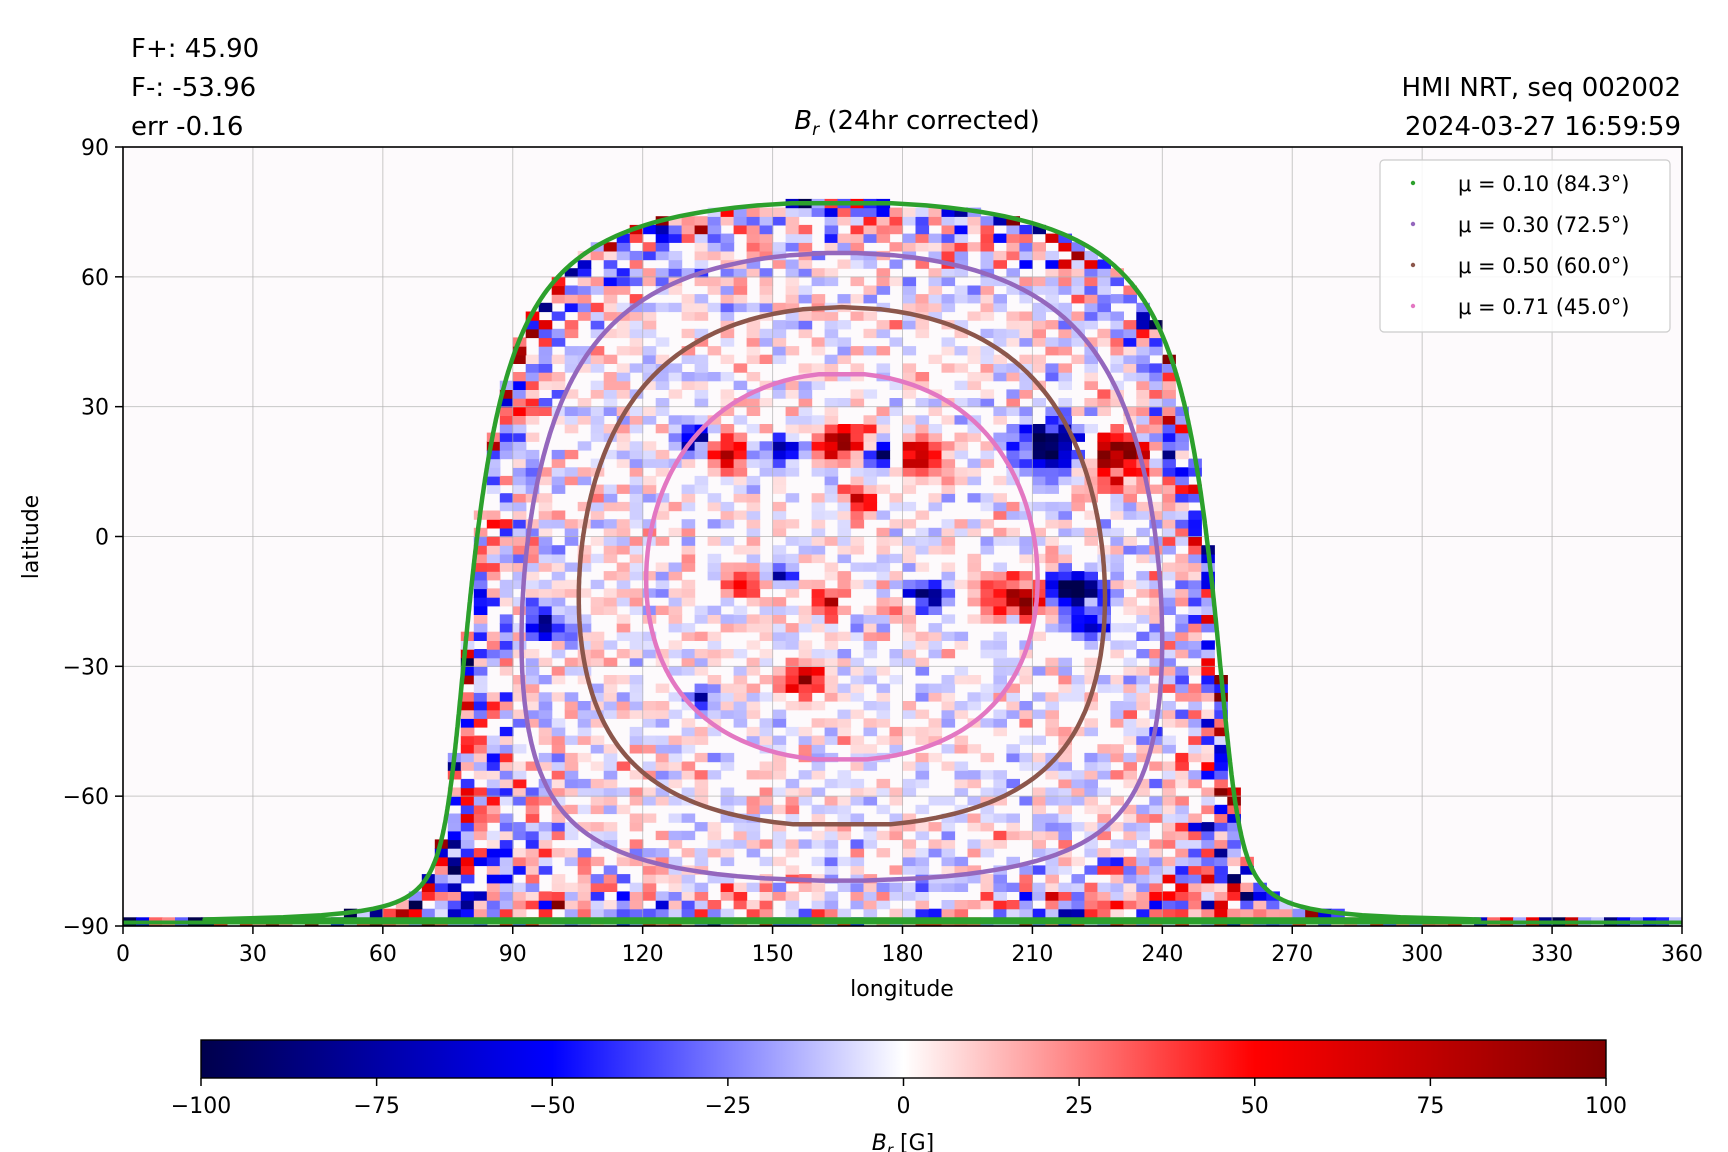 This screenshot has width=1728, height=1152. I want to click on heatmap-cell-1965, so click(1195, 532).